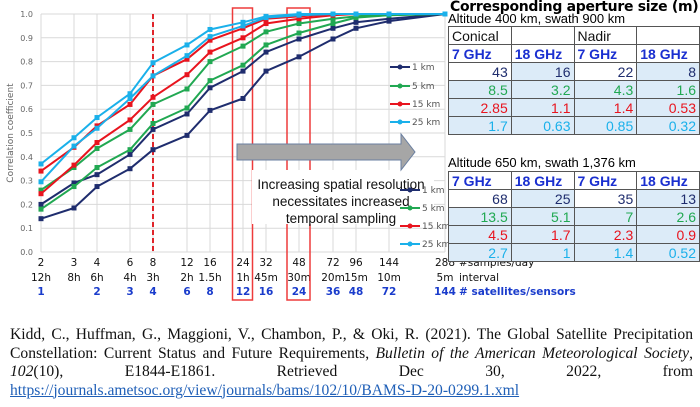 The image size is (700, 407). Describe the element at coordinates (26, 85) in the screenshot. I see `y-tick-label: 0.7` at that location.